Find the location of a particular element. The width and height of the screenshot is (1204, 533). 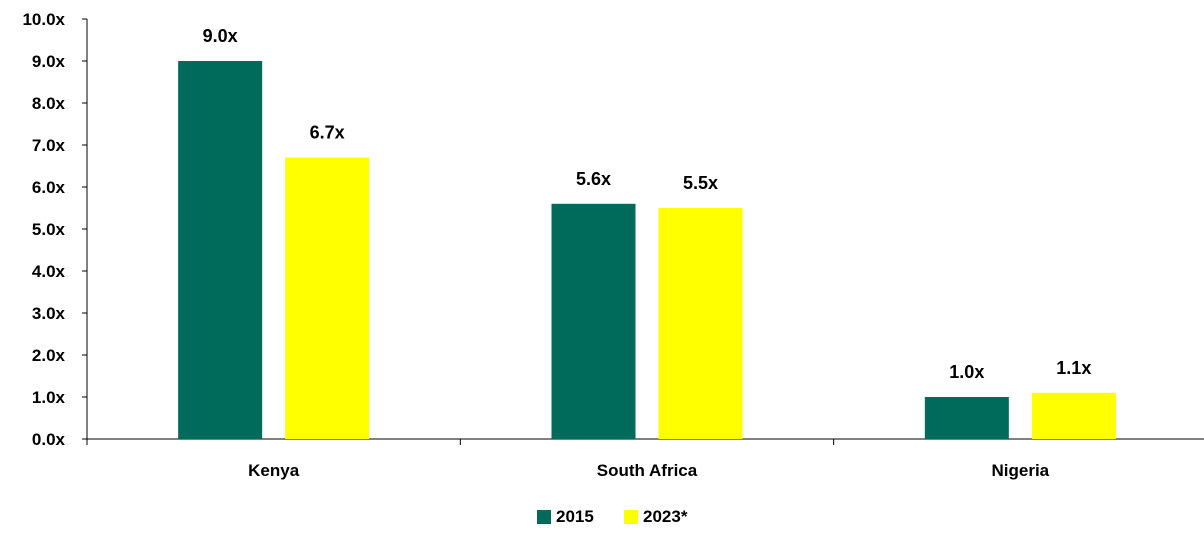

bar-data-label: 6.7x is located at coordinates (327, 133).